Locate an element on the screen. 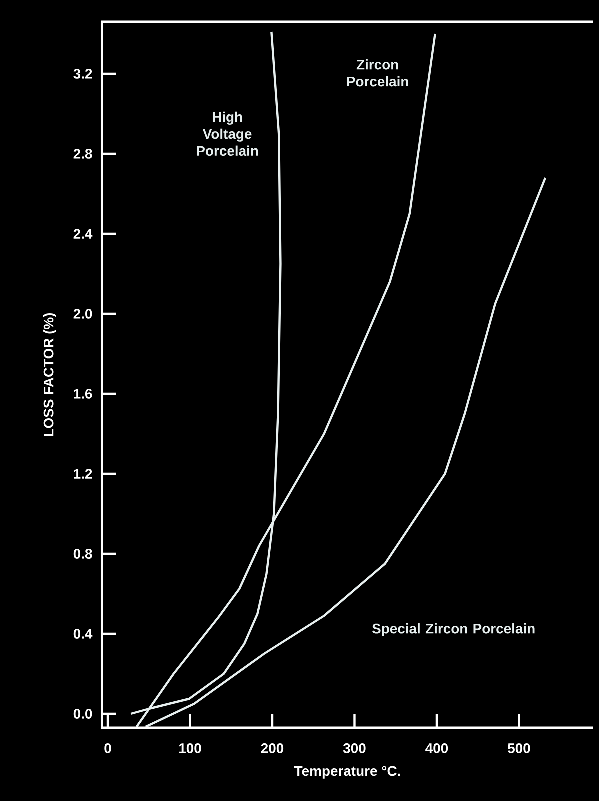 The image size is (599, 801). series-label: High Voltage Porcelain is located at coordinates (227, 134).